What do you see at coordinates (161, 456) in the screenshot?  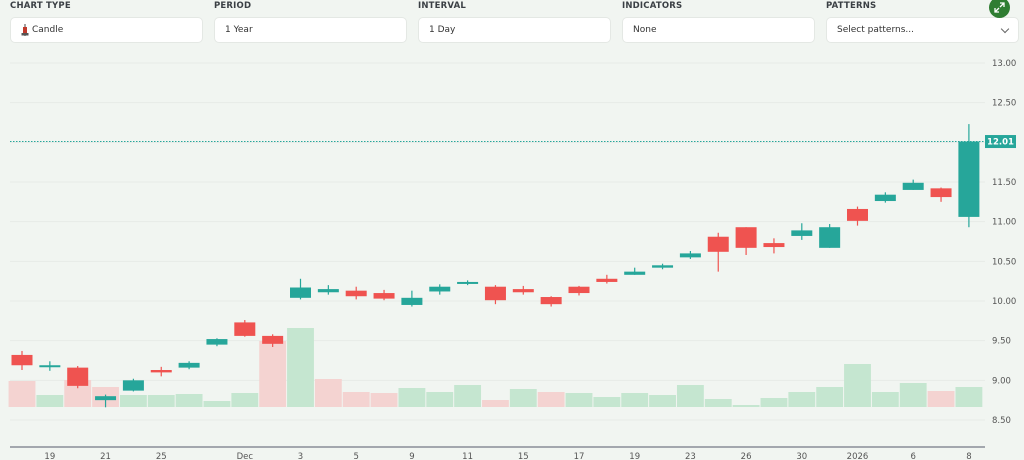 I see `x-tick-label: 25` at bounding box center [161, 456].